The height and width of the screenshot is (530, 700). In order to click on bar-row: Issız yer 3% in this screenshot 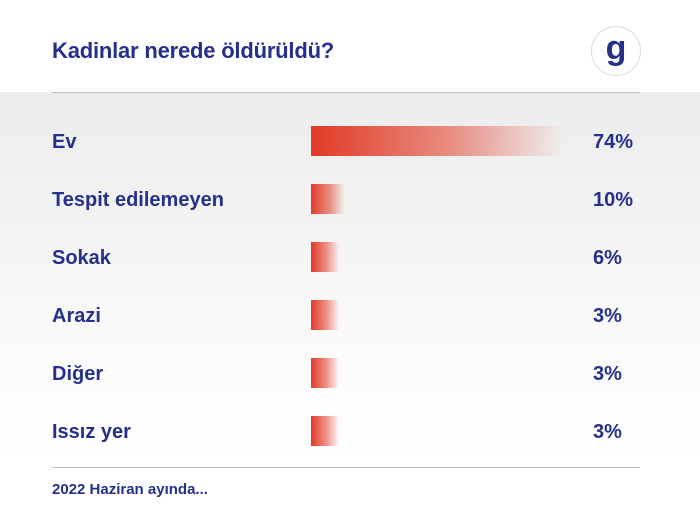, I will do `click(350, 431)`.